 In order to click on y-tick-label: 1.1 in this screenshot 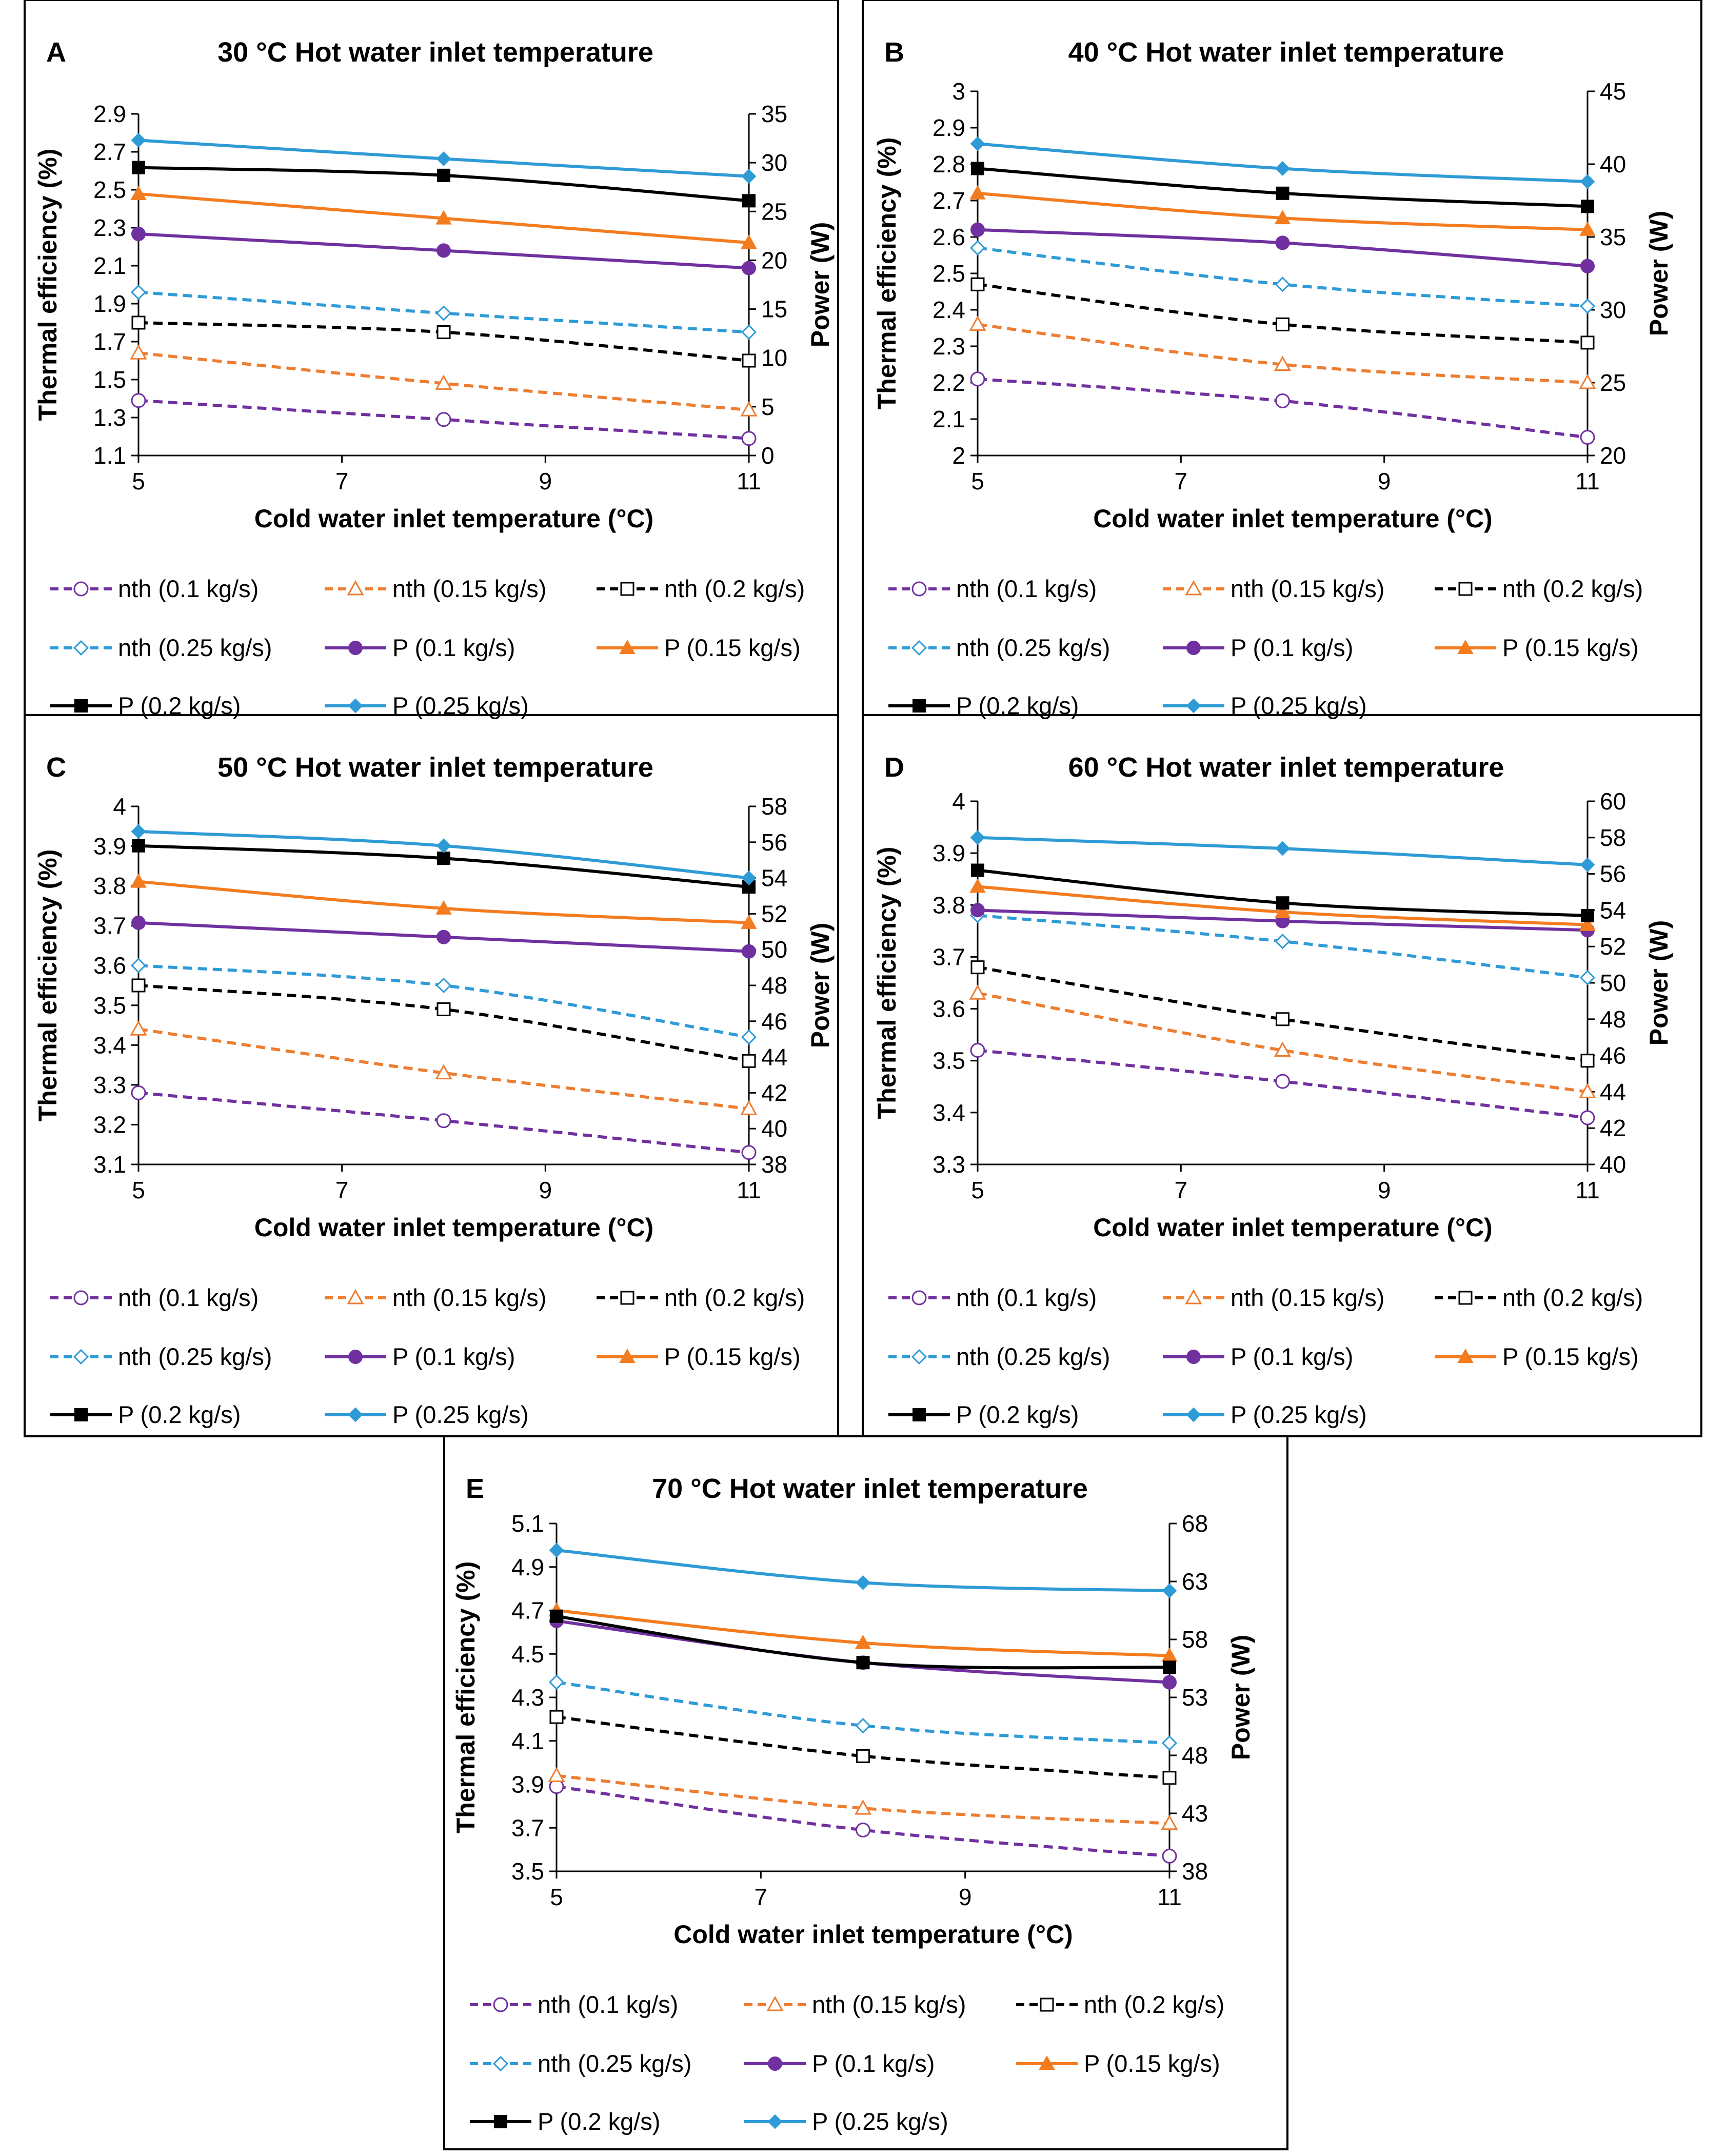, I will do `click(109, 456)`.